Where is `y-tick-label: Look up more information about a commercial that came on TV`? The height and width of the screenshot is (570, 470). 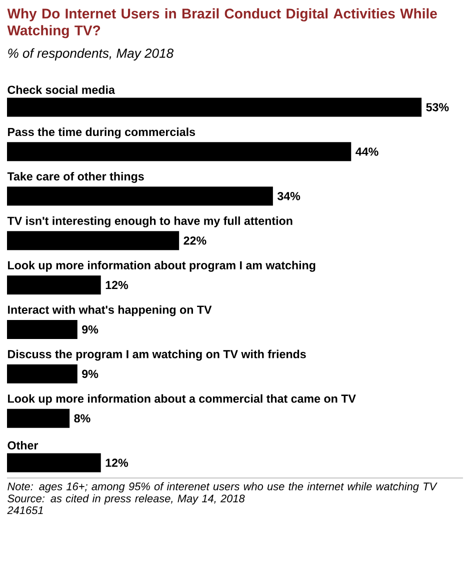 y-tick-label: Look up more information about a commercial that came on TV is located at coordinates (182, 400).